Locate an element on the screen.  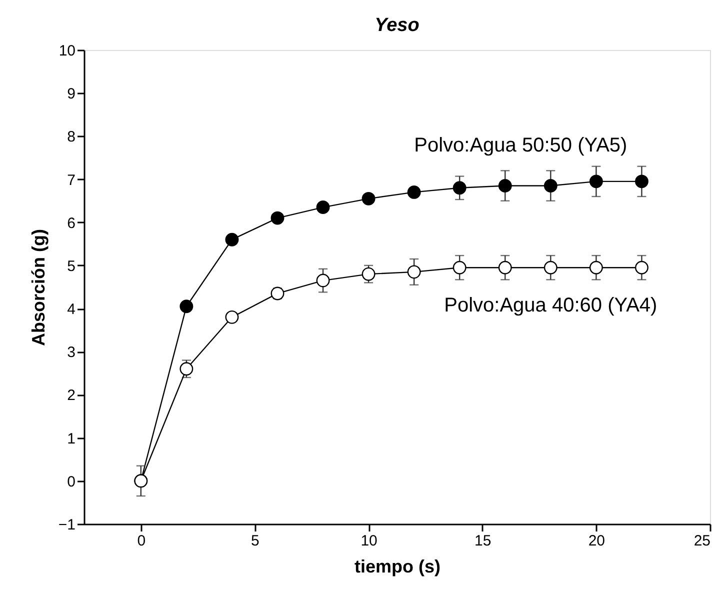
y-tick-label: 6 is located at coordinates (71, 223).